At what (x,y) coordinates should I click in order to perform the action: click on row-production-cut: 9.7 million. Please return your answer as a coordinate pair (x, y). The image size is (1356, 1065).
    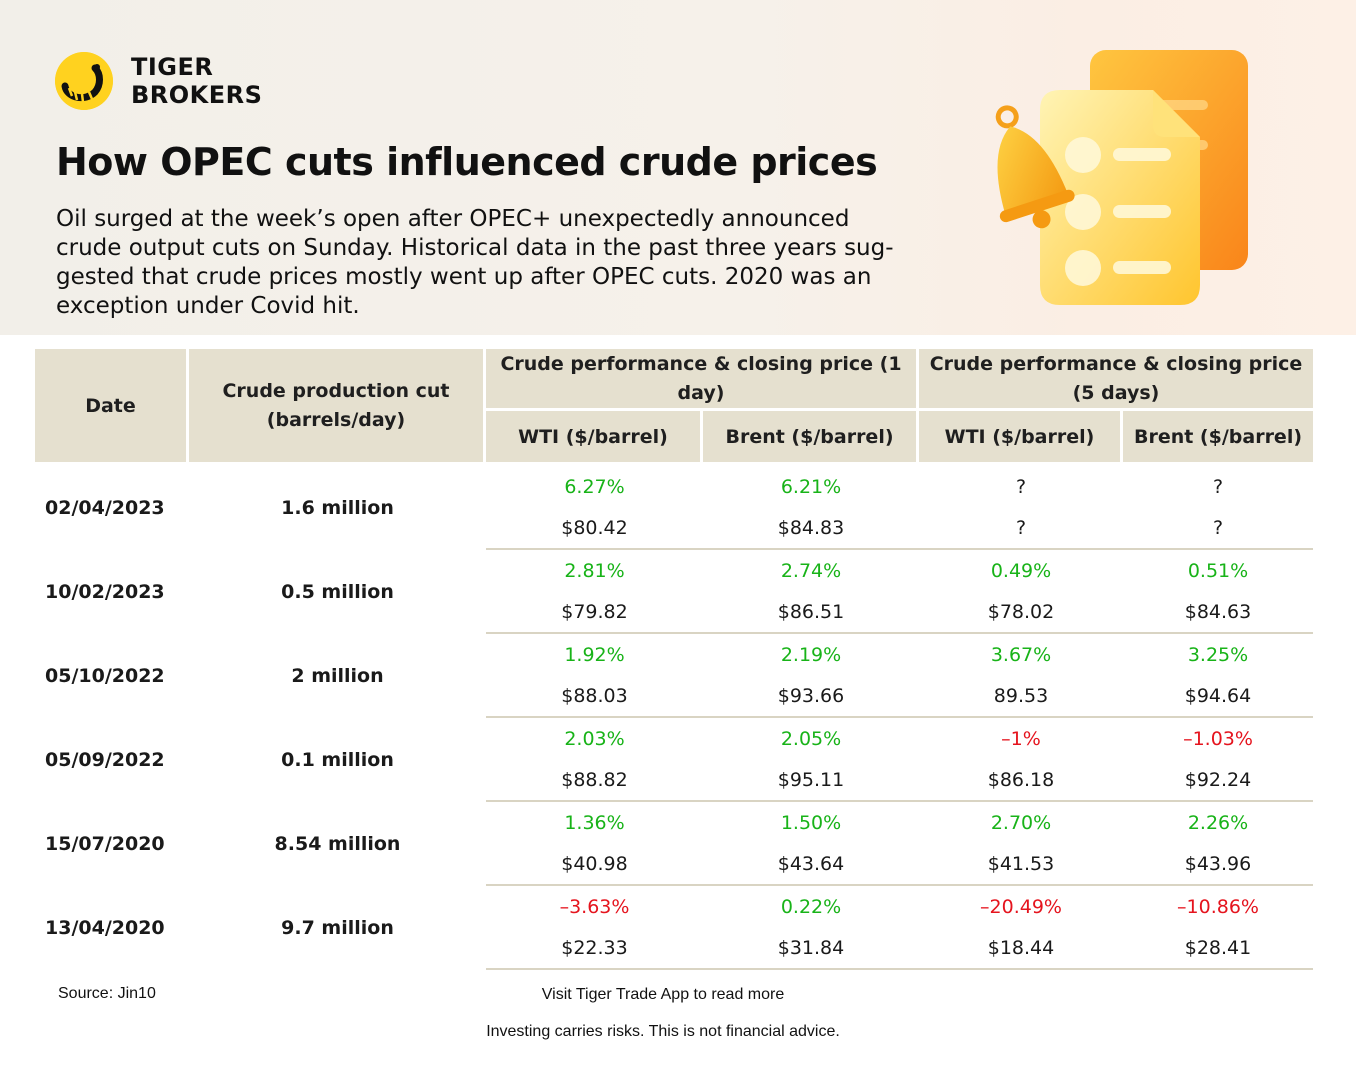
    Looking at the image, I should click on (337, 928).